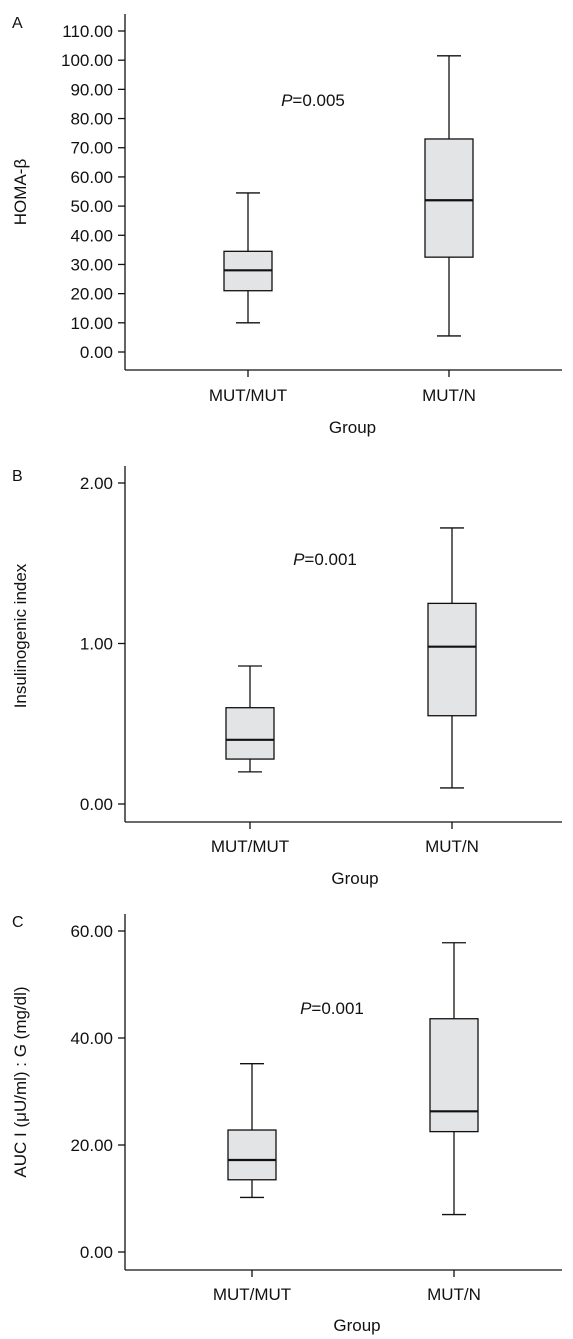  Describe the element at coordinates (248, 395) in the screenshot. I see `panel-a-x-tick-label: MUT/MUT` at that location.